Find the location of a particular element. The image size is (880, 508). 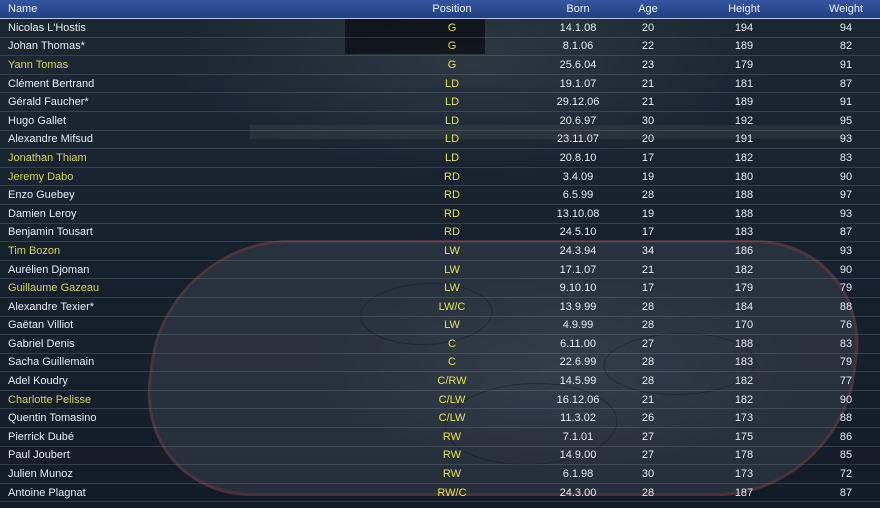

column-header-age: Age is located at coordinates (648, 9).